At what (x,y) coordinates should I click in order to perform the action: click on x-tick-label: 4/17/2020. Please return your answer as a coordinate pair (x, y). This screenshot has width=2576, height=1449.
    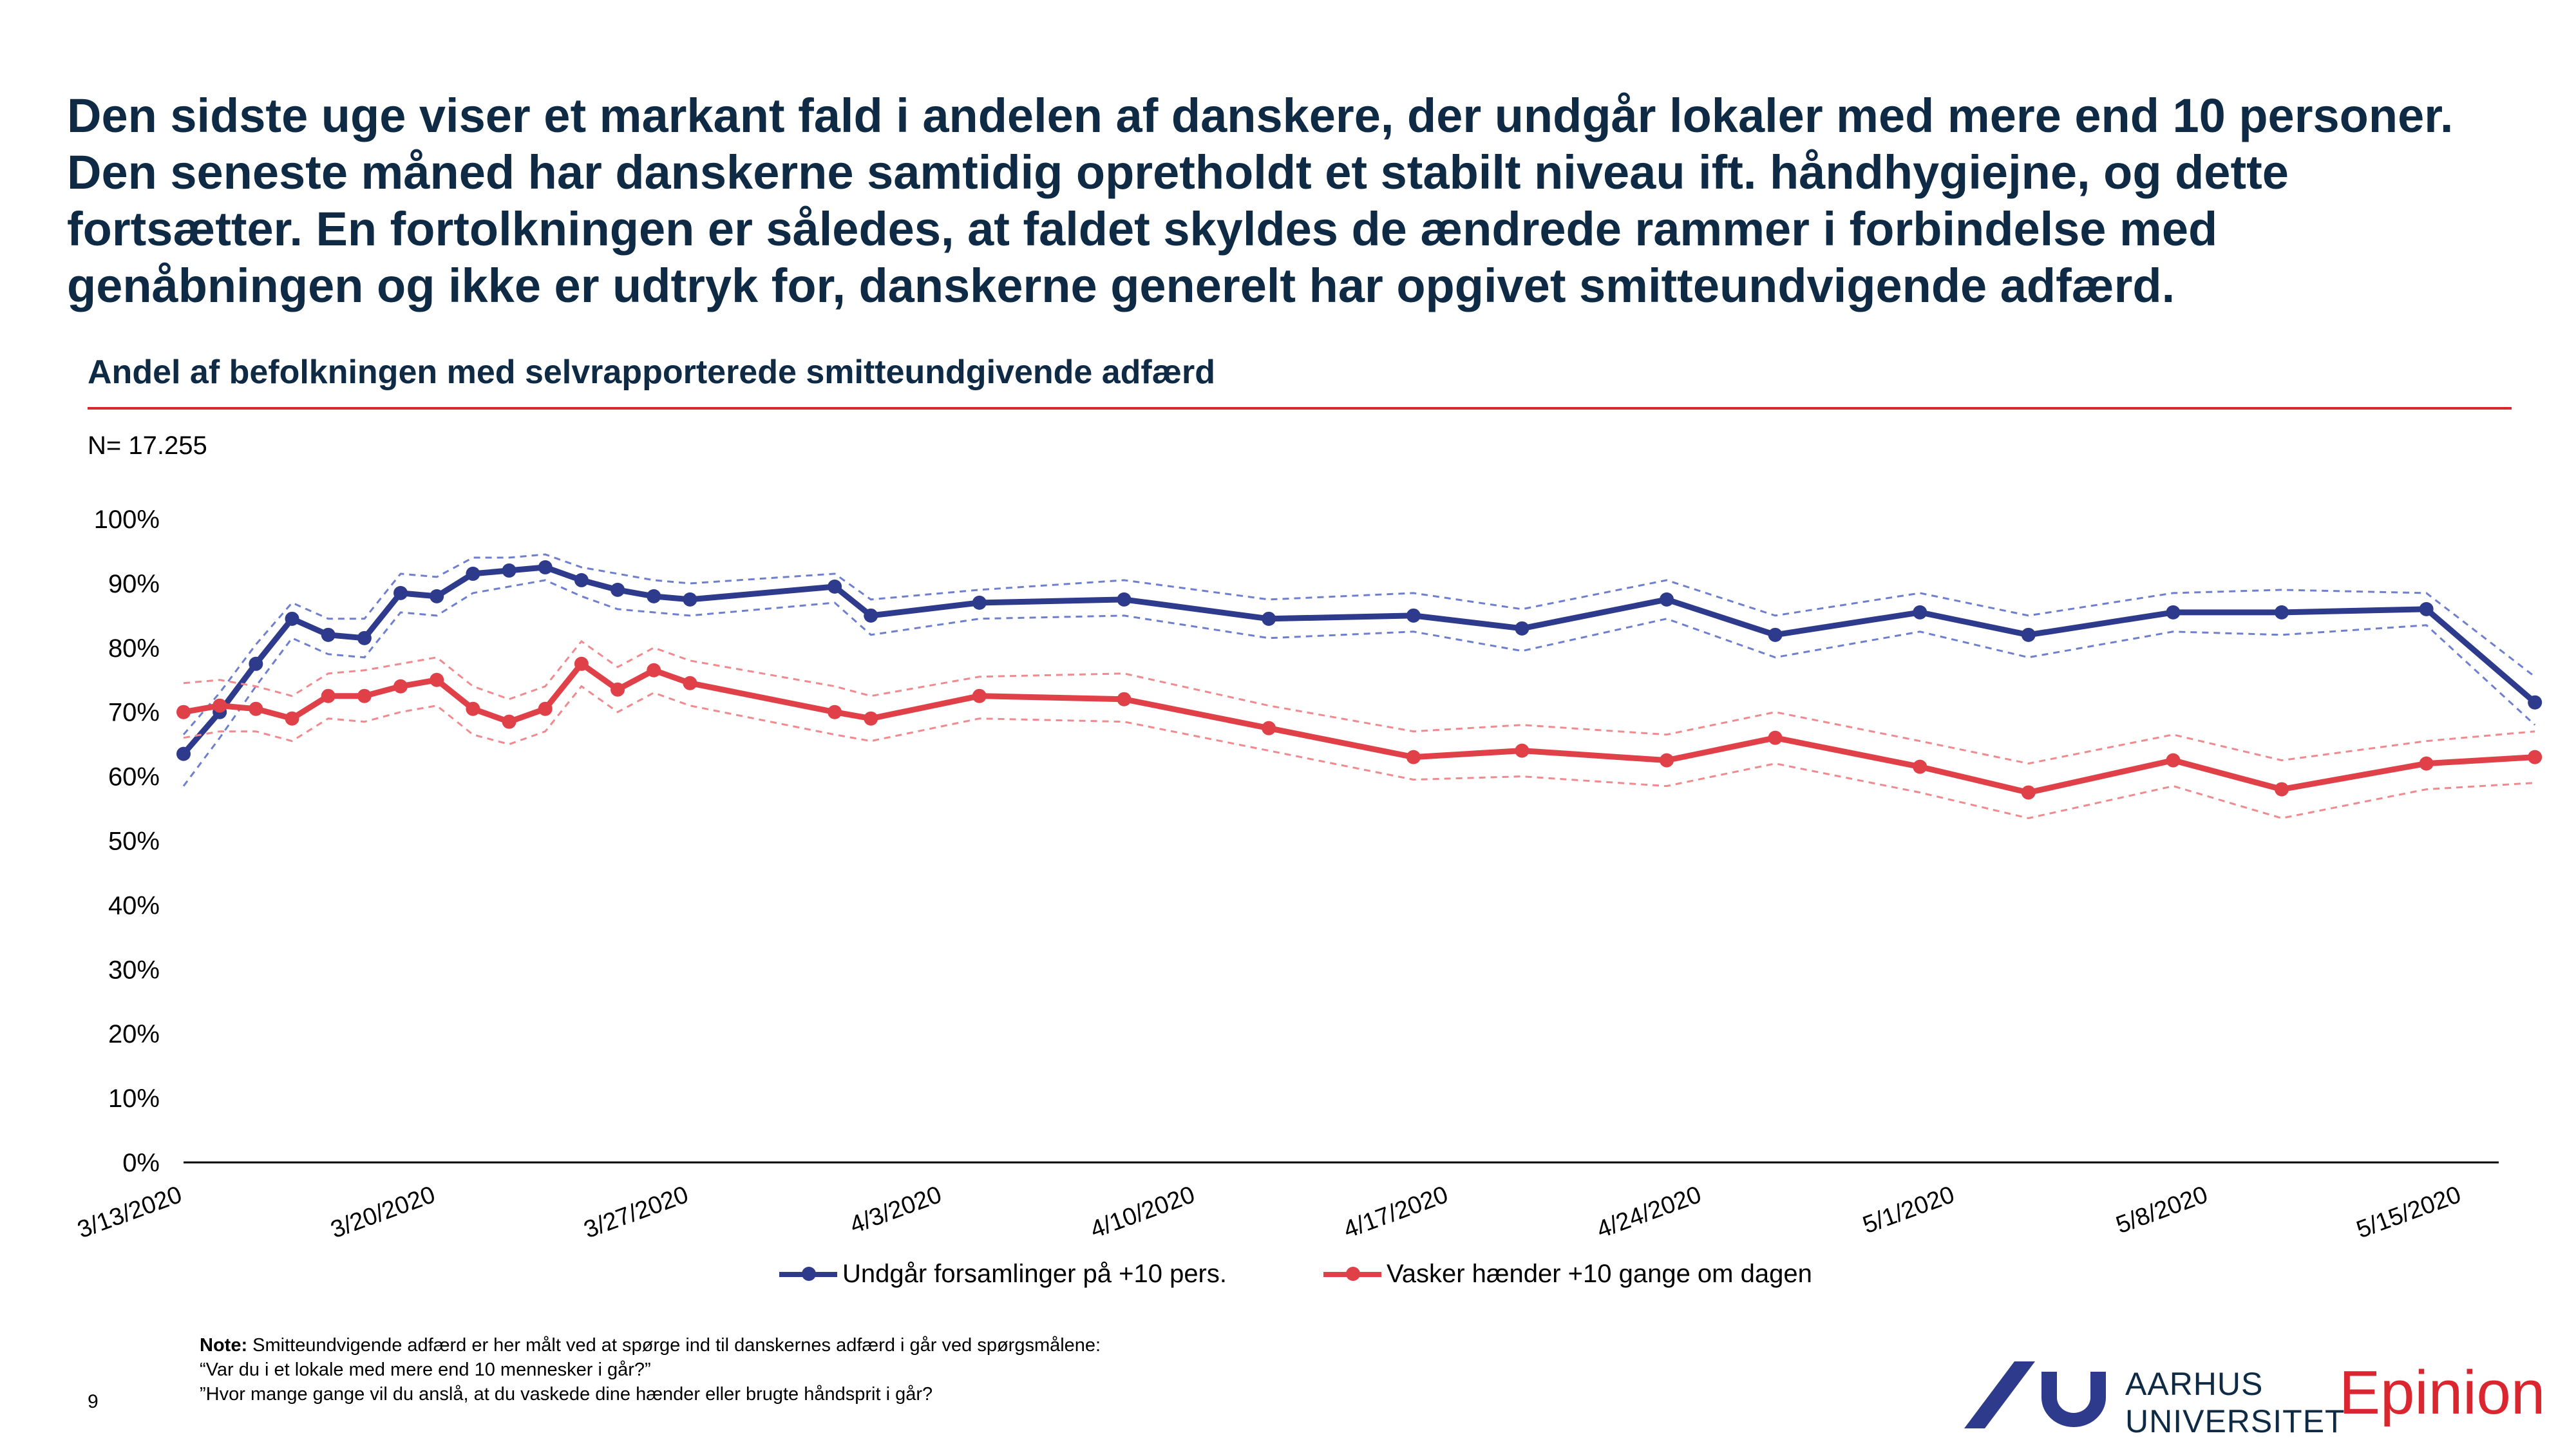
    Looking at the image, I should click on (1396, 1212).